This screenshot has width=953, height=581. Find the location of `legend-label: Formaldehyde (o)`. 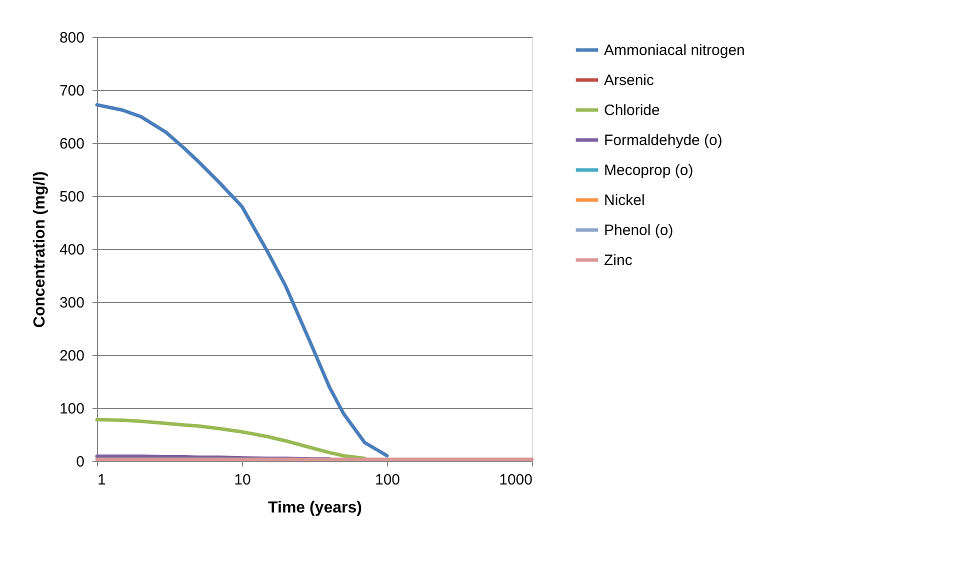

legend-label: Formaldehyde (o) is located at coordinates (663, 140).